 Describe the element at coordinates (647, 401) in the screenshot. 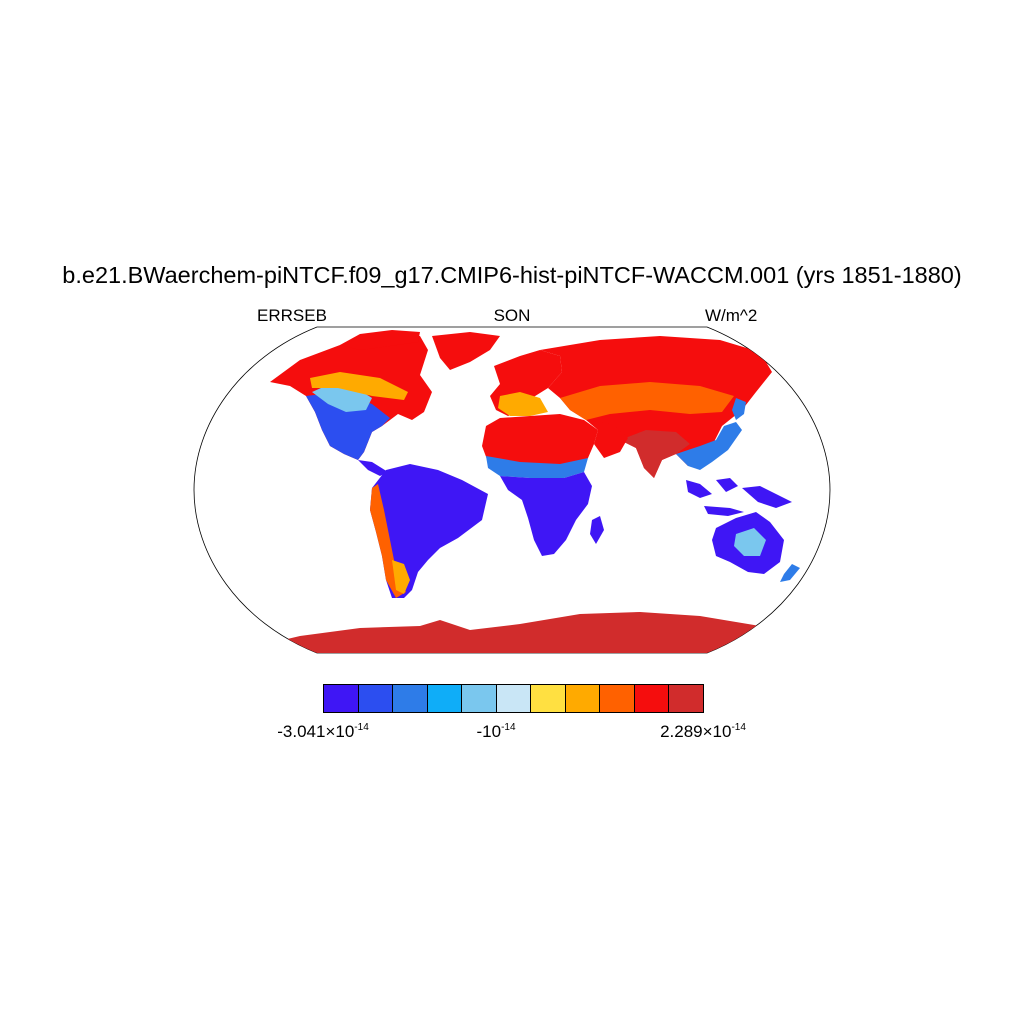

I see `asia-central-band` at that location.